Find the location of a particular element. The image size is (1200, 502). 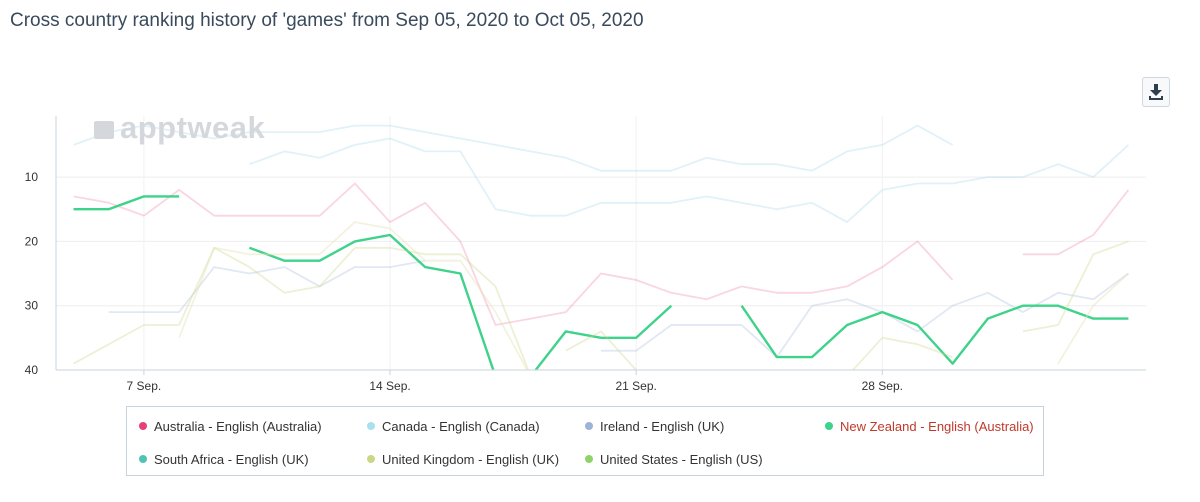

download-icon is located at coordinates (1156, 92).